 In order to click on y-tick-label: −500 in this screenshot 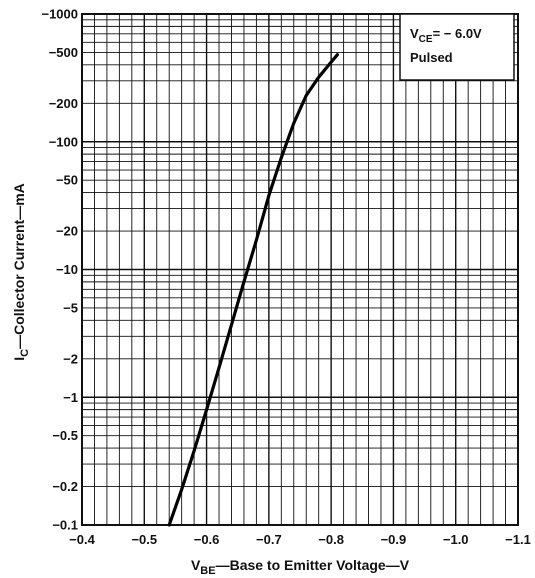, I will do `click(63, 52)`.